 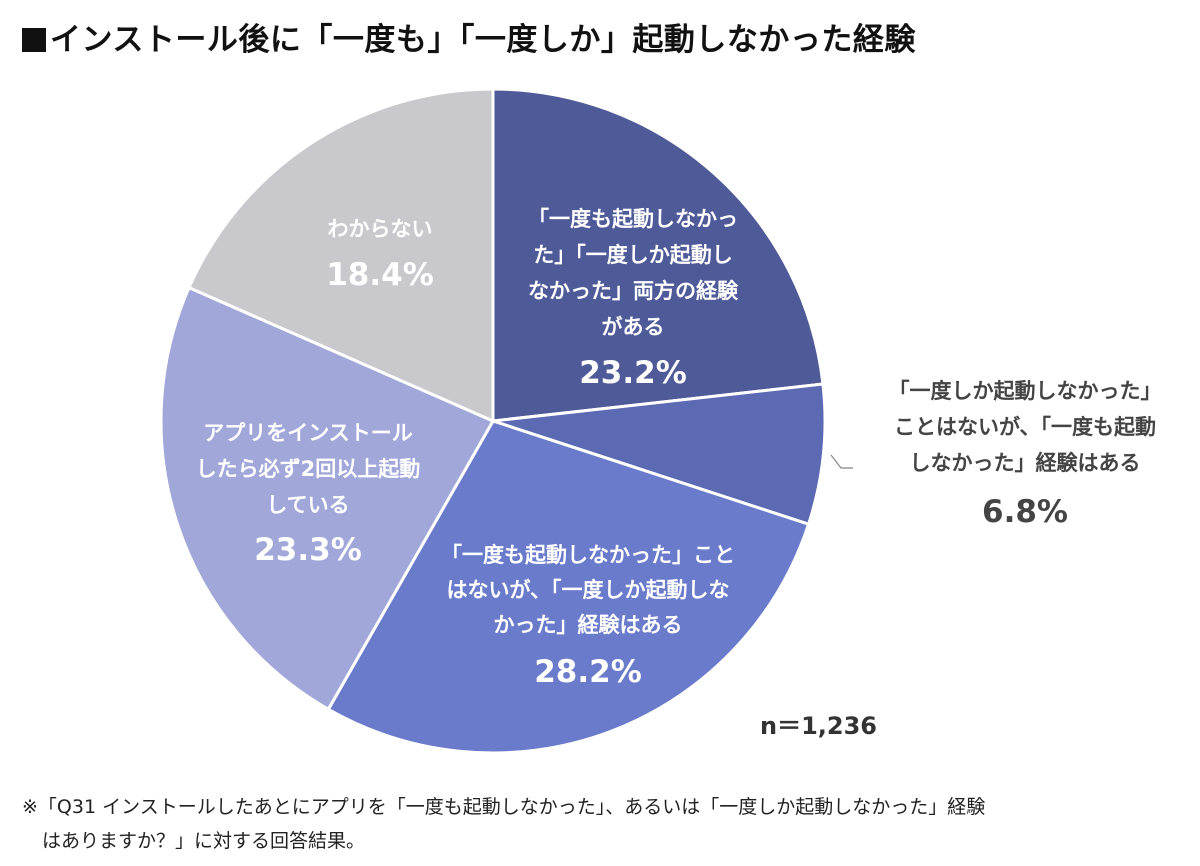 I want to click on slice-value-label: 28.2%, so click(x=588, y=672).